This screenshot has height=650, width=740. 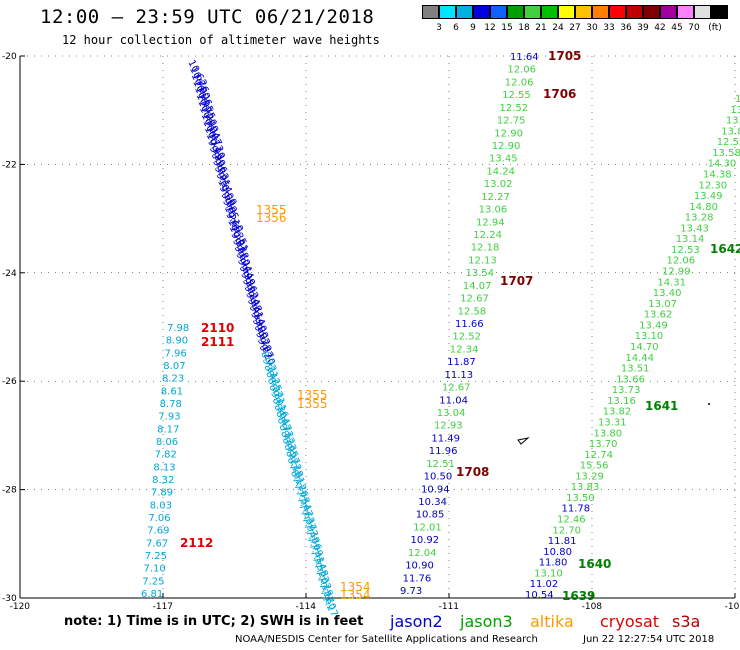 What do you see at coordinates (626, 390) in the screenshot?
I see `swh-value: 13.73` at bounding box center [626, 390].